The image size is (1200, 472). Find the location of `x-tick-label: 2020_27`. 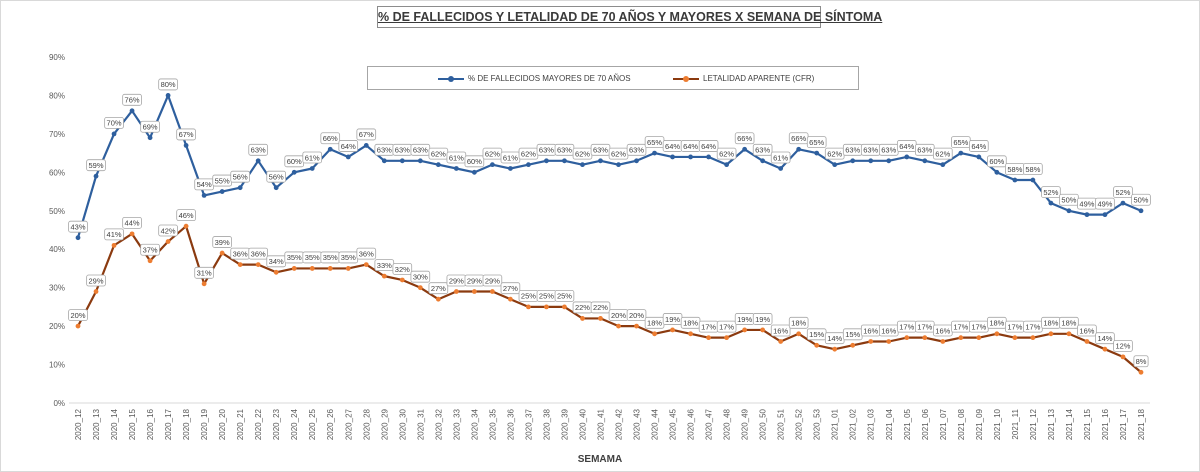

x-tick-label: 2020_27 is located at coordinates (348, 424).